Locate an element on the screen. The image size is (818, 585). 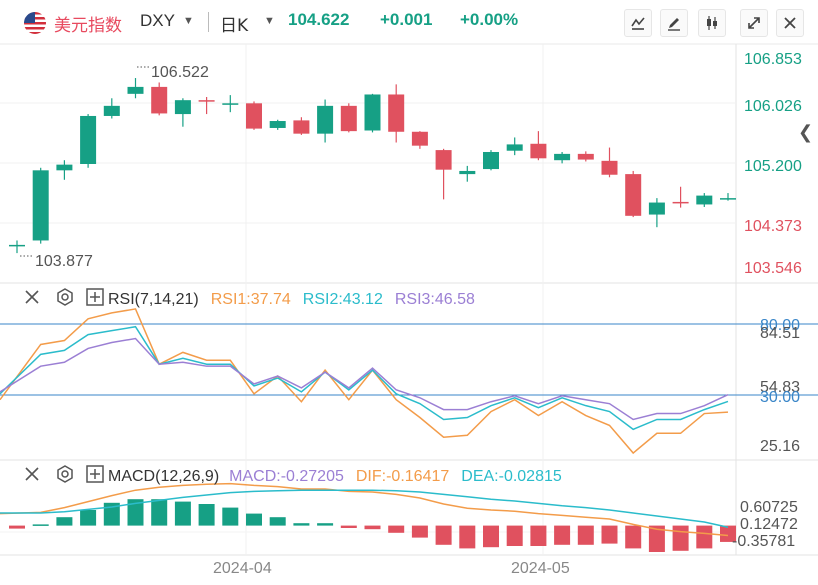
candle-type-icon is located at coordinates (712, 23).